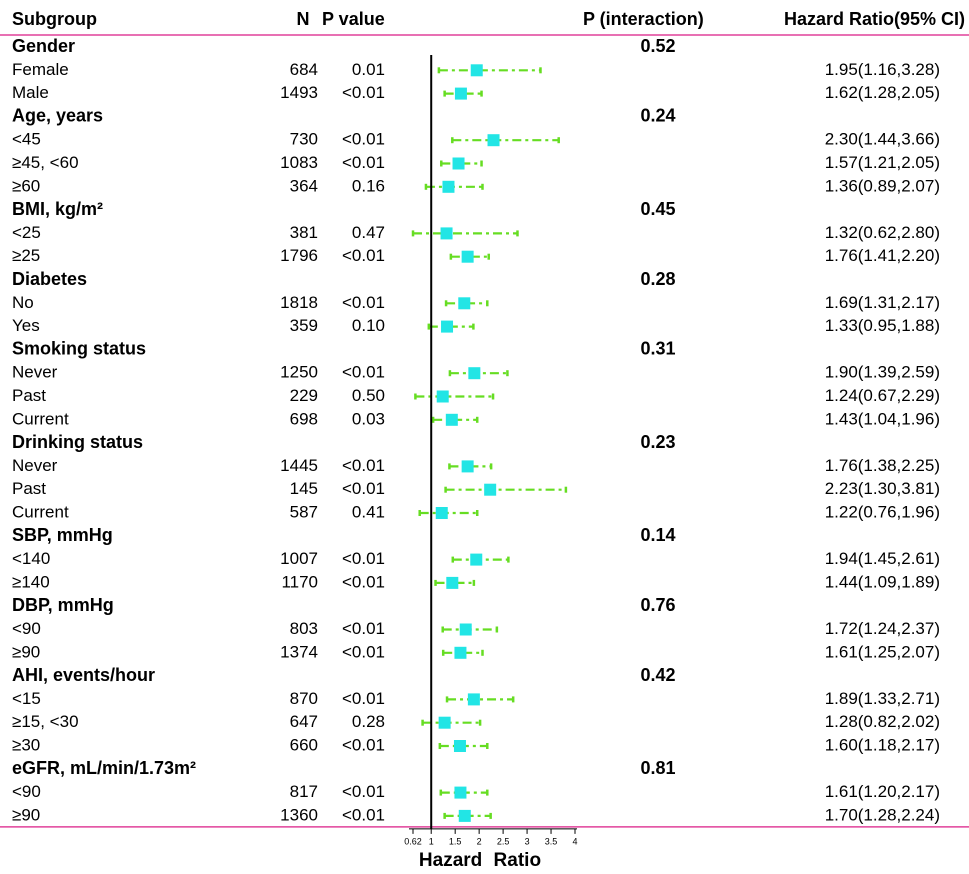  What do you see at coordinates (882, 395) in the screenshot?
I see `hr-label: 1.24(0.67,2.29)` at bounding box center [882, 395].